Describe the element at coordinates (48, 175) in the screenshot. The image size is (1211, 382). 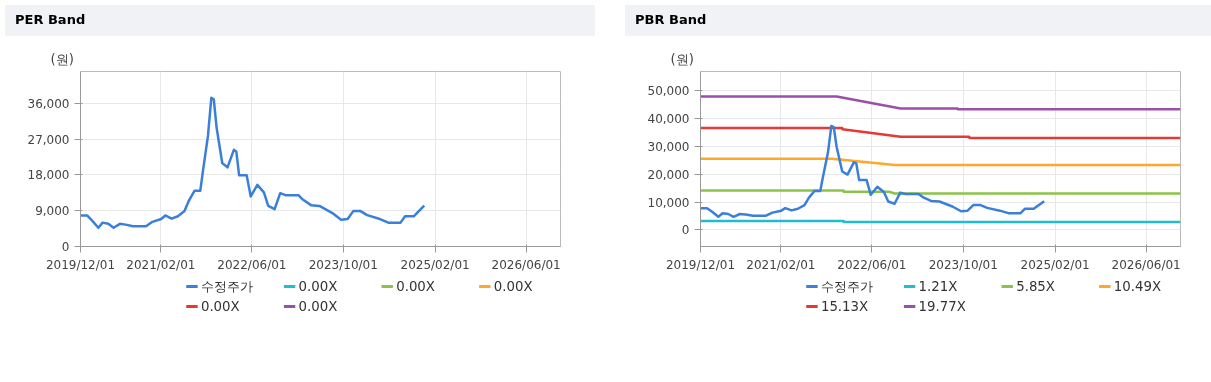
I see `y-tick-label: 18,000` at that location.